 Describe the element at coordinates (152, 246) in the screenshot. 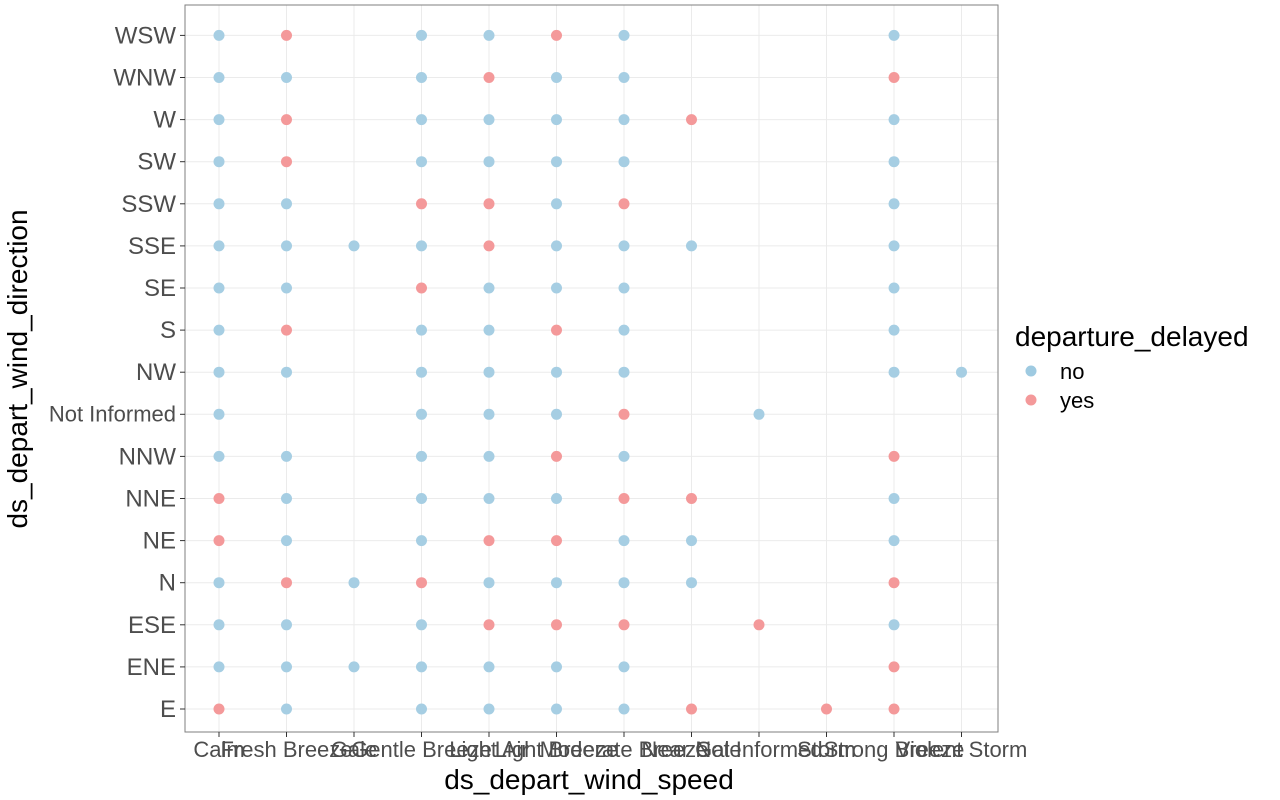

I see `y-tick-label: SSE` at that location.